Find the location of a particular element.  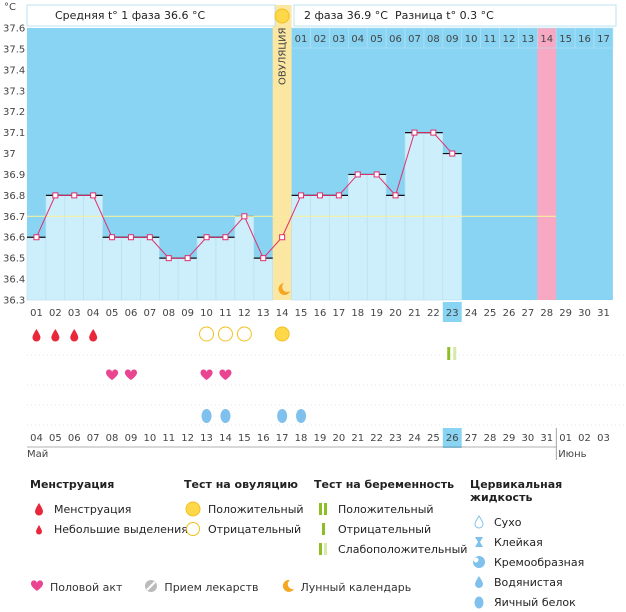

legend-item: Положительный is located at coordinates (386, 509).